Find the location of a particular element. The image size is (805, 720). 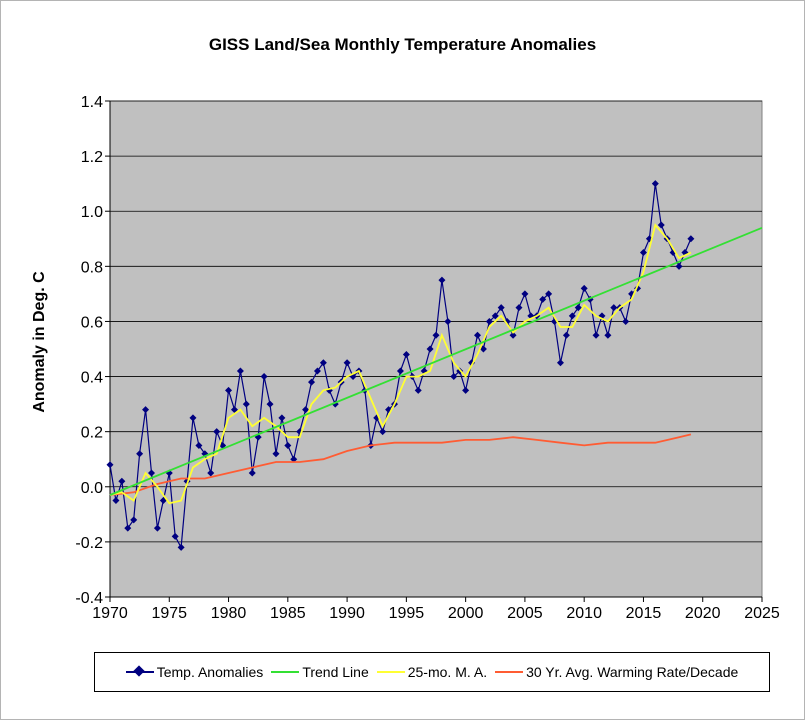

y-tick-label: 1.4 is located at coordinates (92, 102).